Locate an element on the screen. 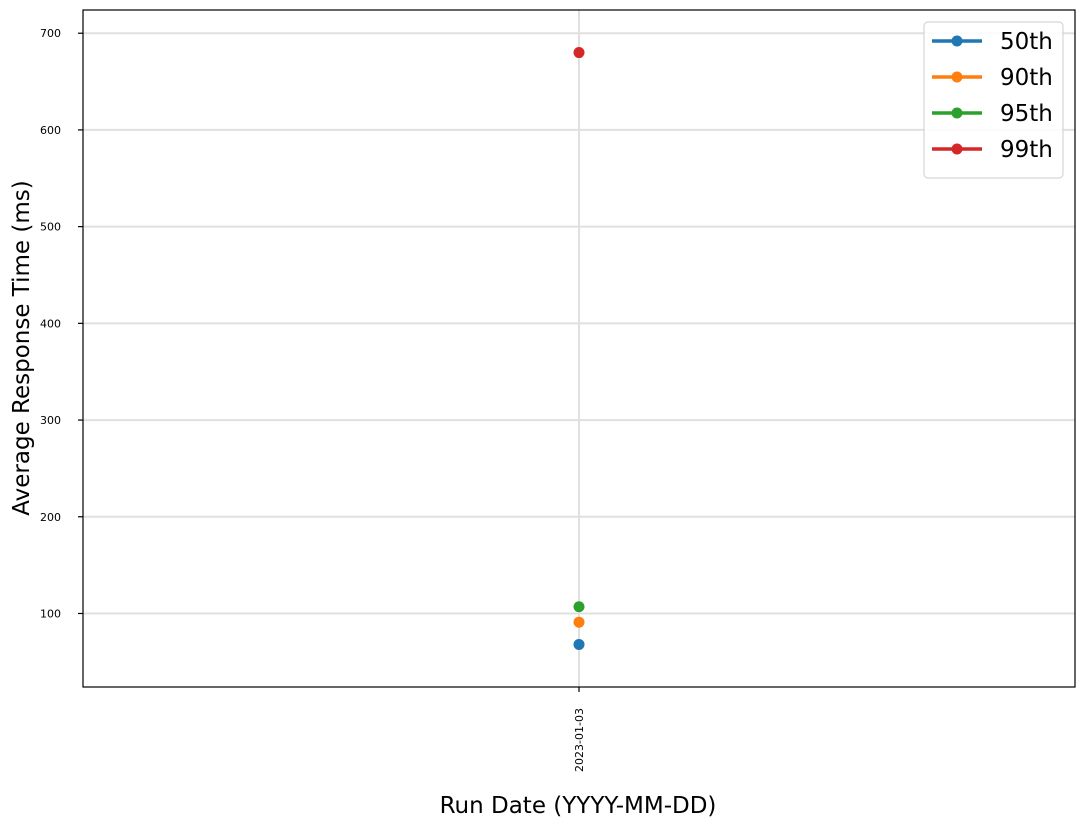  legend-label: 99th is located at coordinates (1026, 150).